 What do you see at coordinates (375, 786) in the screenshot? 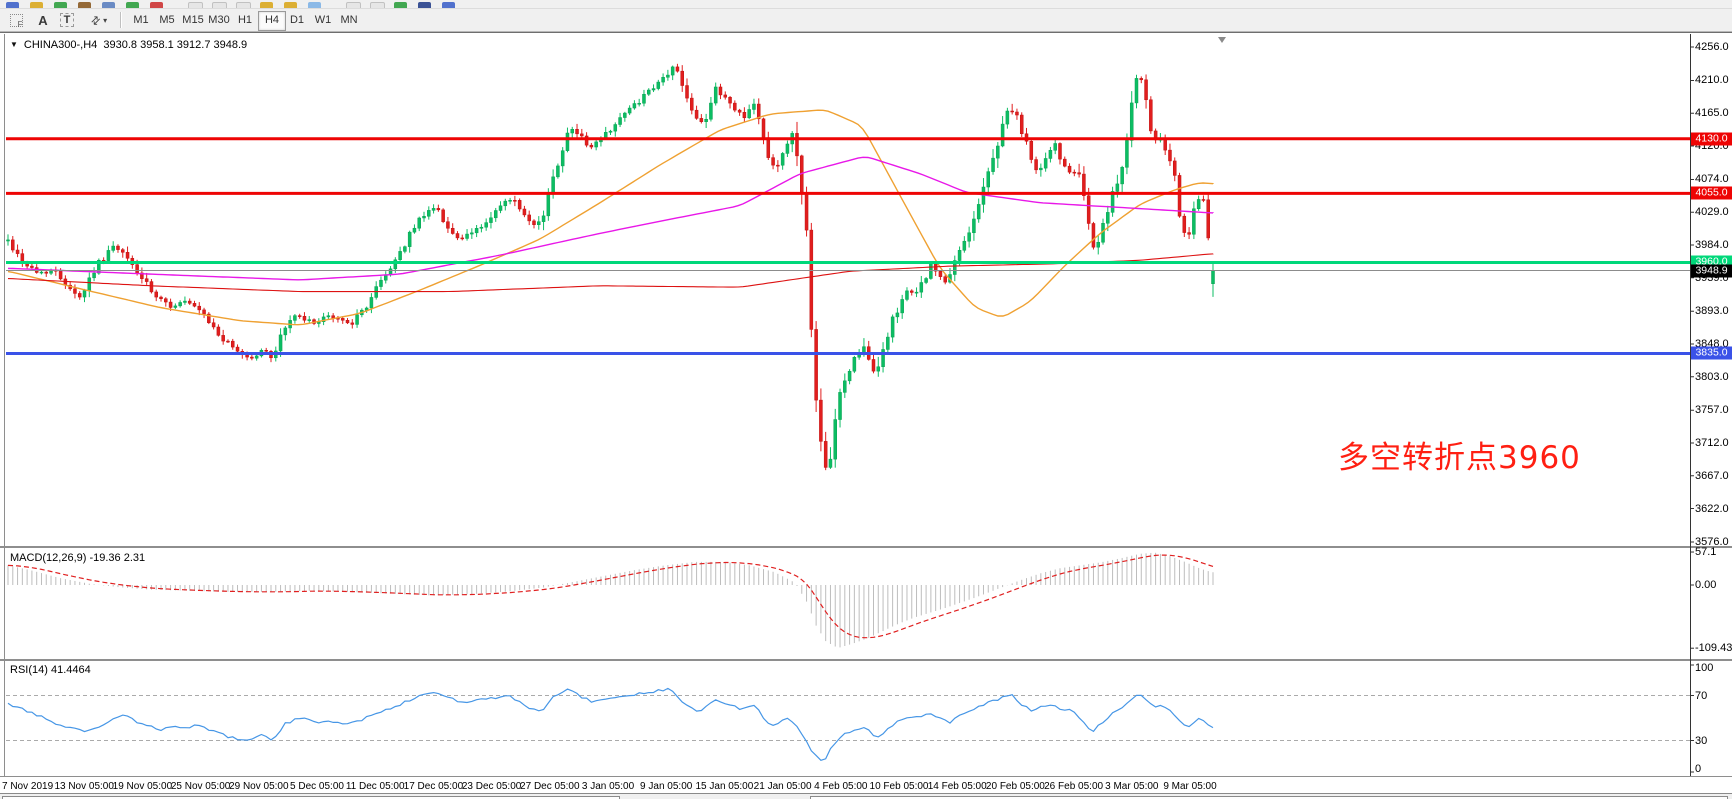
I see `time-tick-label: 11 Dec 05:00` at bounding box center [375, 786].